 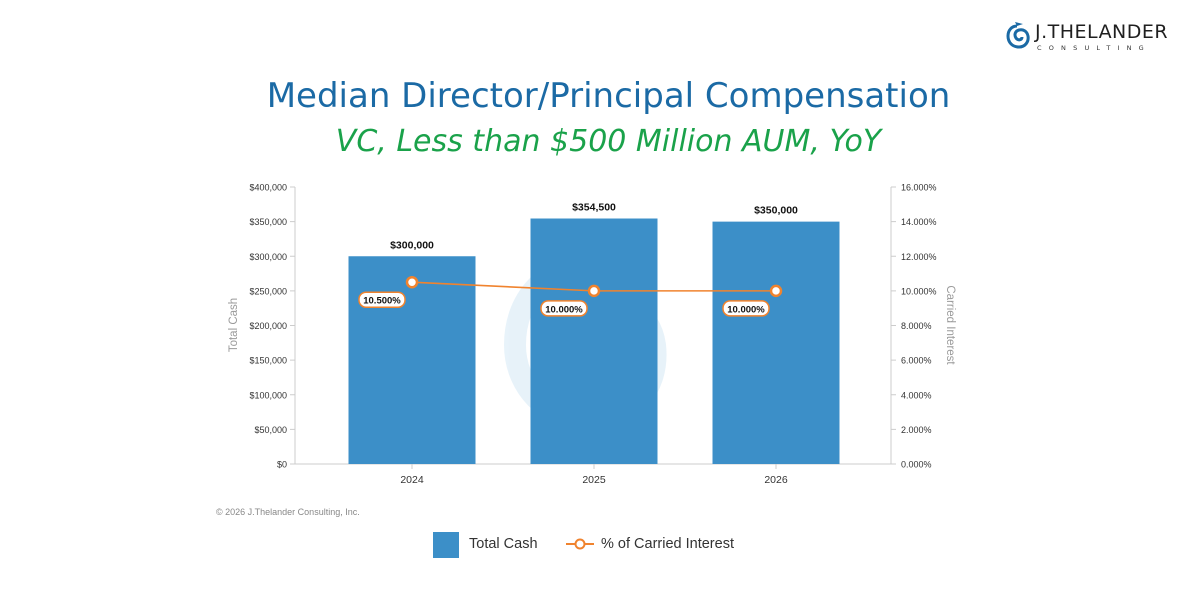 I want to click on y2-tick-label: 10.000%, so click(x=919, y=291).